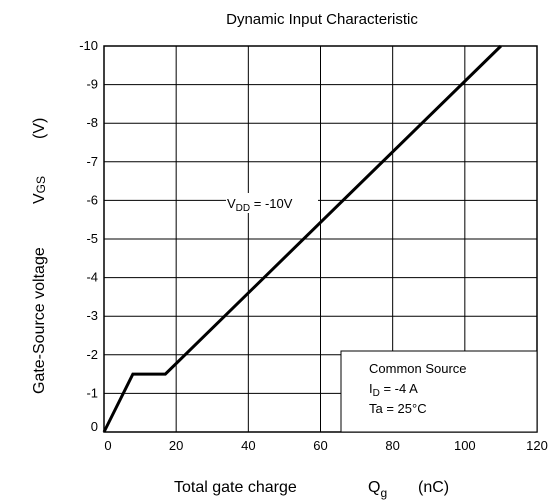 The height and width of the screenshot is (503, 553). Describe the element at coordinates (248, 445) in the screenshot. I see `x-tick-label: 40` at that location.